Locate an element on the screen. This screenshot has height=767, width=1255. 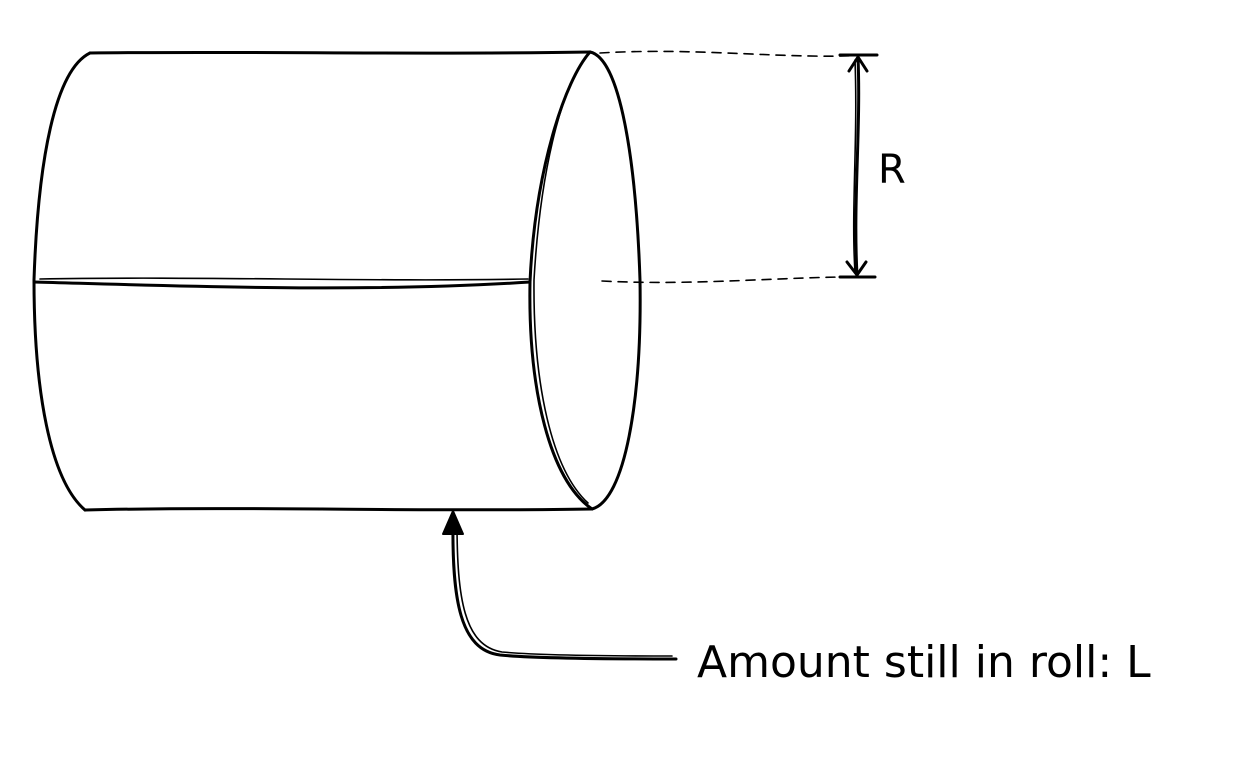
end-cap-inner-ellipse is located at coordinates (561, 280).